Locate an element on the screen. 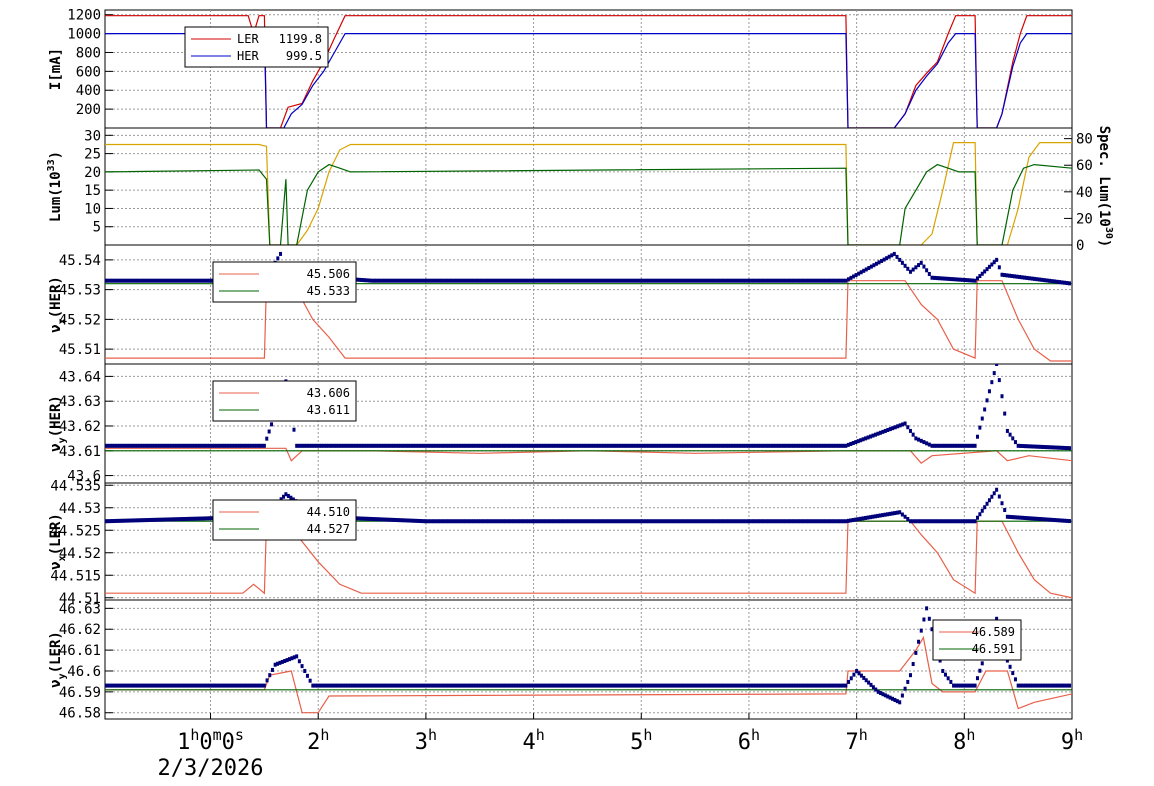 This screenshot has width=1154, height=786. nux_ler-legend-value: 44.510 is located at coordinates (328, 512).